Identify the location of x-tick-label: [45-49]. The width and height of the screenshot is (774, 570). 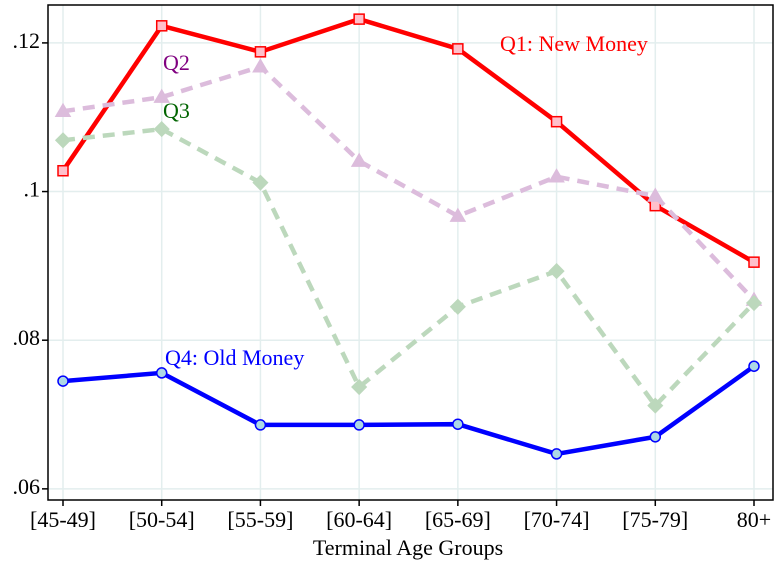
(63, 519).